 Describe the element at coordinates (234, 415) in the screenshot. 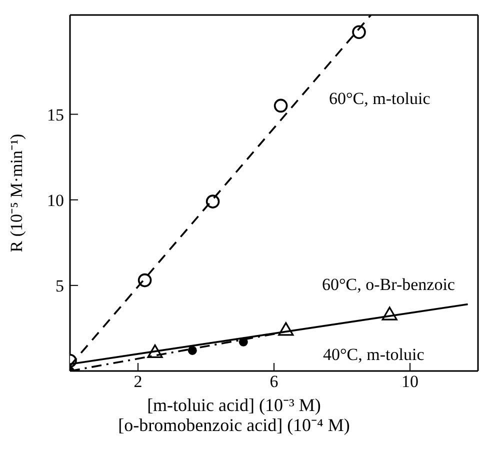

I see `x-axis-title: [m-toluic acid] (10⁻³ M) [o-bromobenzoic acid] (10⁻⁴ M)` at that location.